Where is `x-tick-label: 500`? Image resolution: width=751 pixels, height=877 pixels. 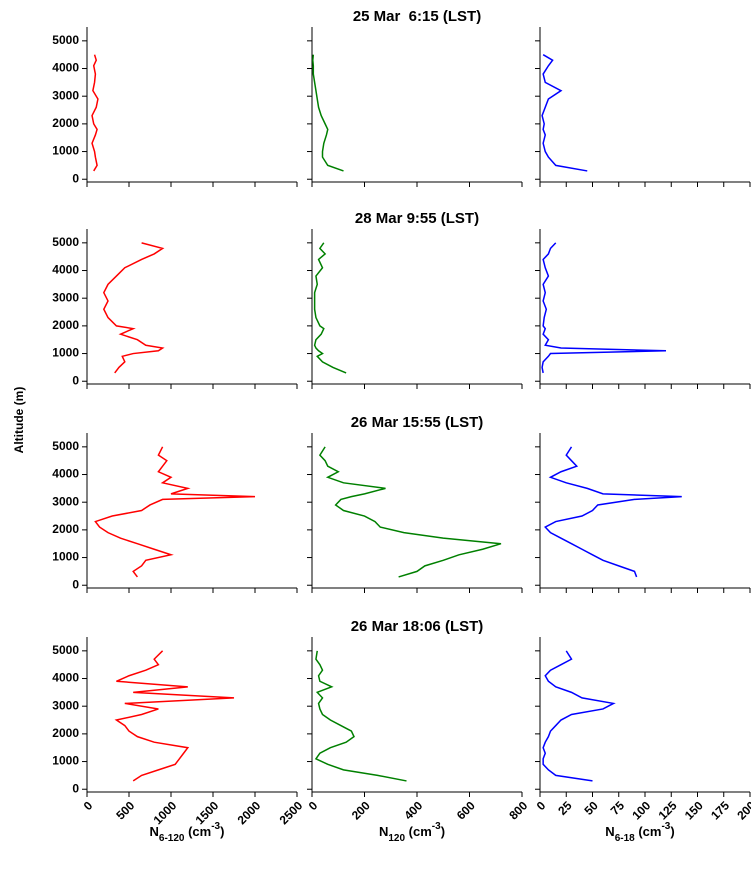 x-tick-label: 500 is located at coordinates (125, 810).